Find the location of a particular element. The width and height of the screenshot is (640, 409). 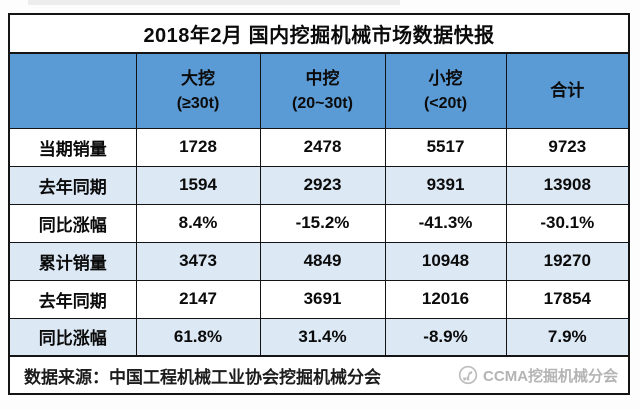

page-title: 2018年2月 国内挖掘机械市场数据快报 is located at coordinates (319, 33).